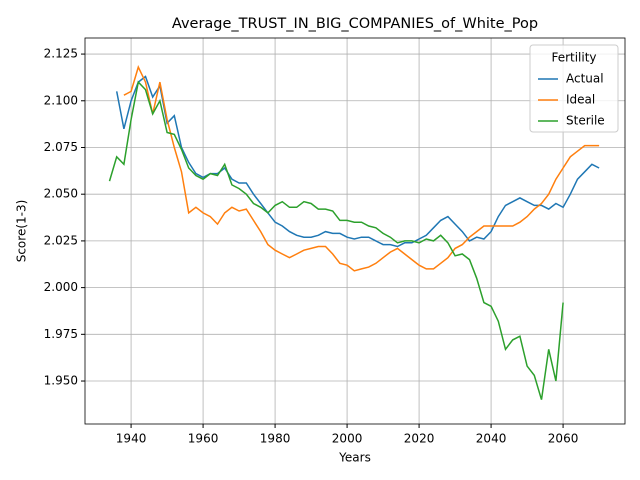 Image resolution: width=640 pixels, height=480 pixels. Describe the element at coordinates (354, 458) in the screenshot. I see `x-axis-label: Years` at that location.